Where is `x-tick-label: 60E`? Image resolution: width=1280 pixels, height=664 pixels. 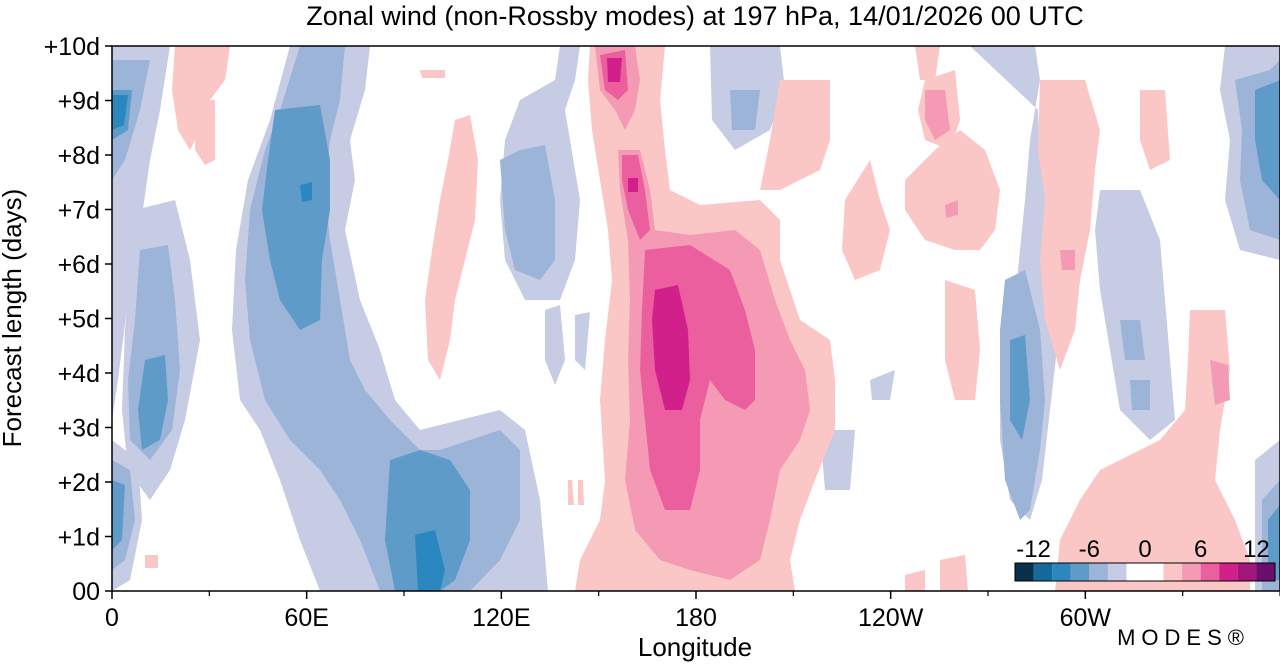
x-tick-label: 60E is located at coordinates (306, 618).